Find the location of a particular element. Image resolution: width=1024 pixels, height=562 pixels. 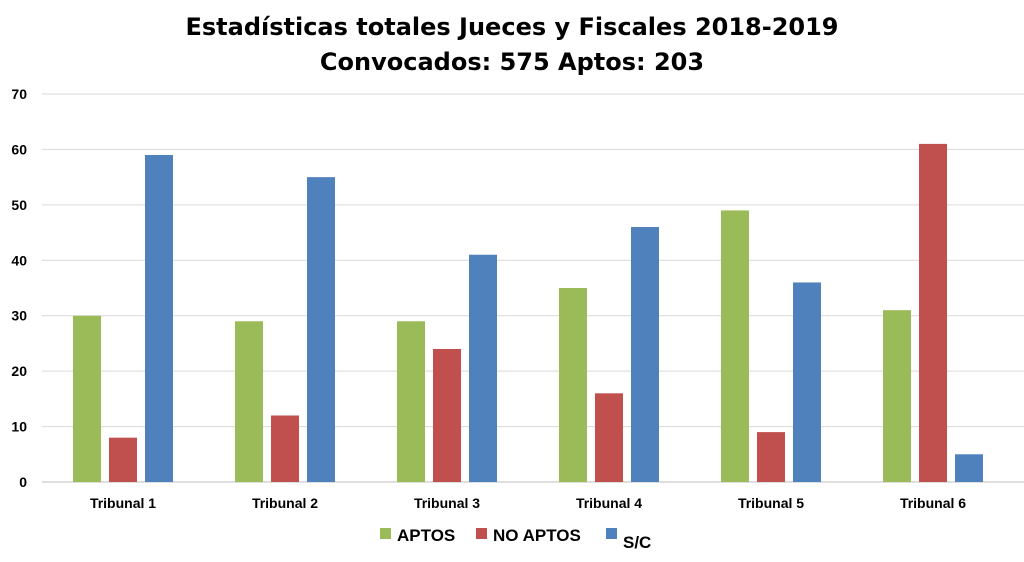

category-label: Tribunal 6 is located at coordinates (933, 503).